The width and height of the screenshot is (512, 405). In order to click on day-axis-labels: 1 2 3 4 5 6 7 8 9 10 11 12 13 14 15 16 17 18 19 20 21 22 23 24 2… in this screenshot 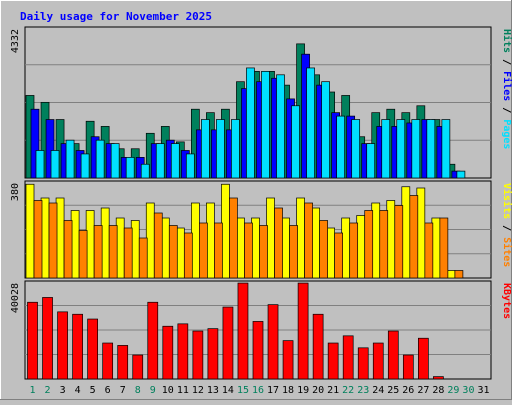, I will do `click(260, 390)`.